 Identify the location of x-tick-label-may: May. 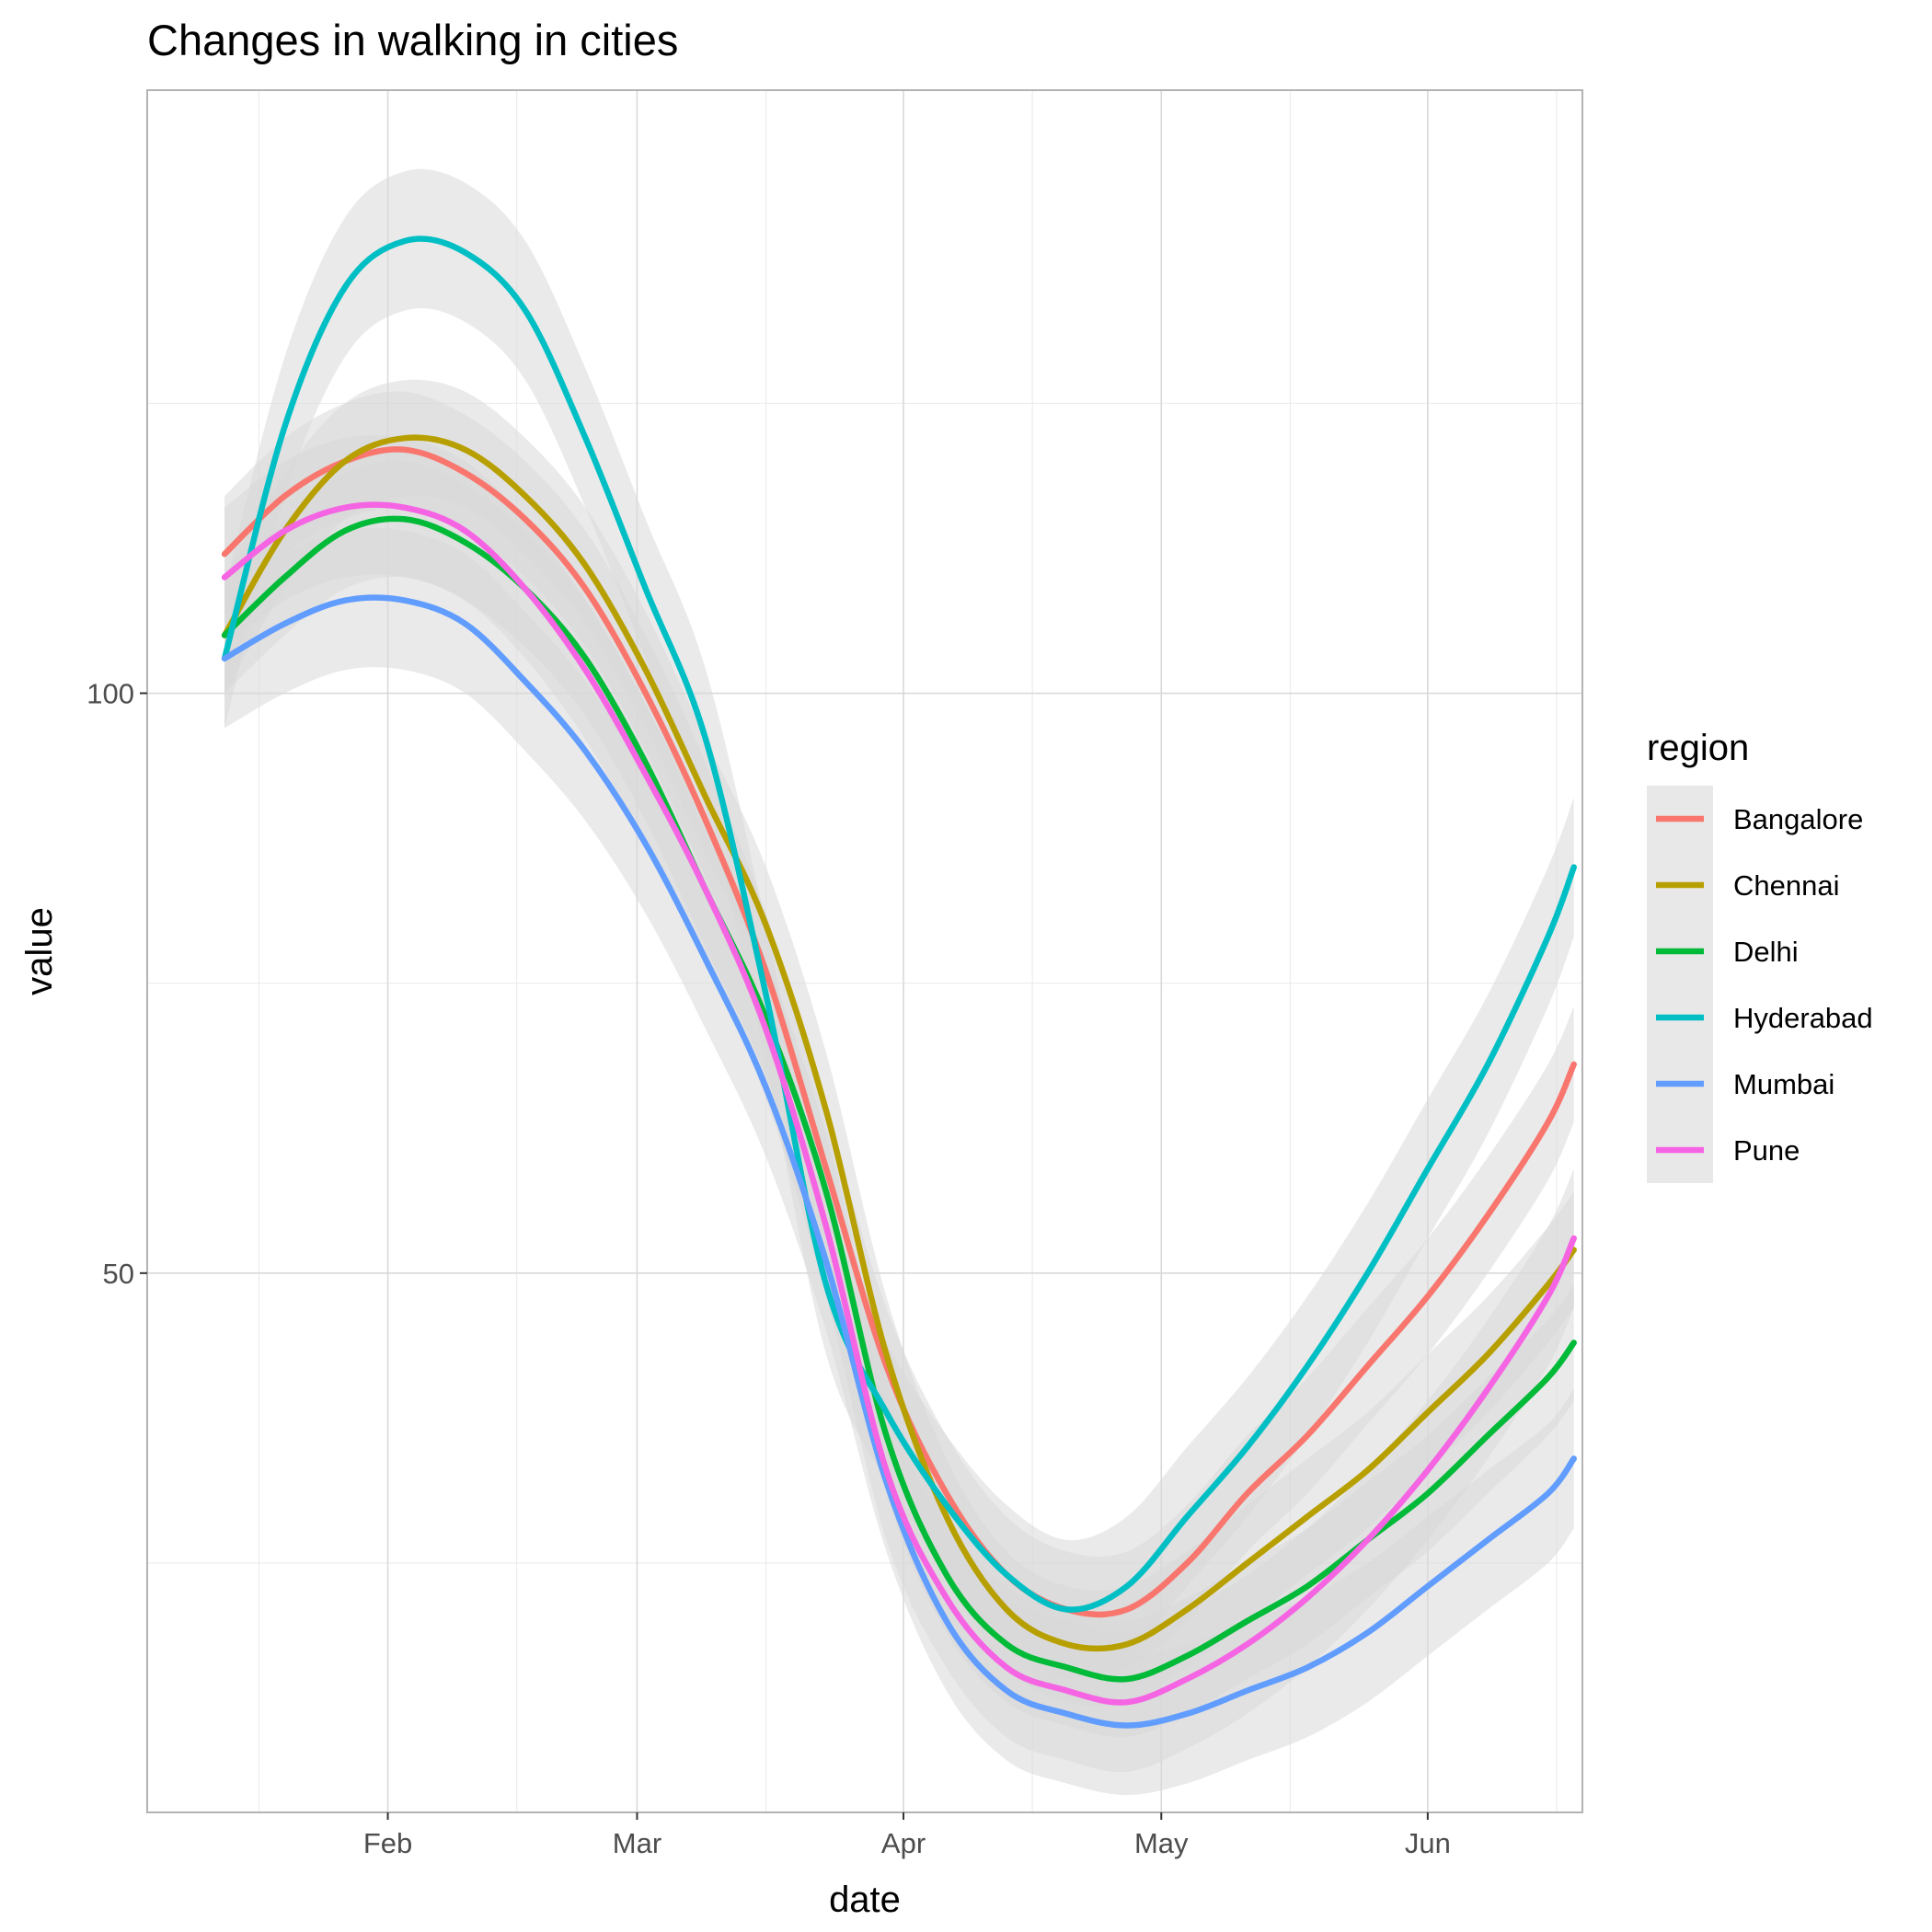
(1161, 1843).